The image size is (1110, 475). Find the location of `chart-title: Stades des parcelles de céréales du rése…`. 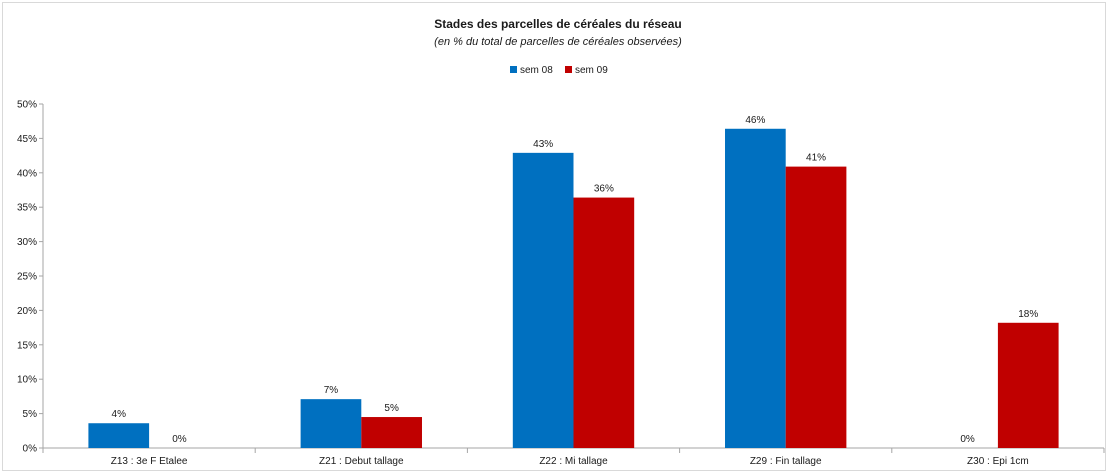

chart-title: Stades des parcelles de céréales du rése… is located at coordinates (557, 24).